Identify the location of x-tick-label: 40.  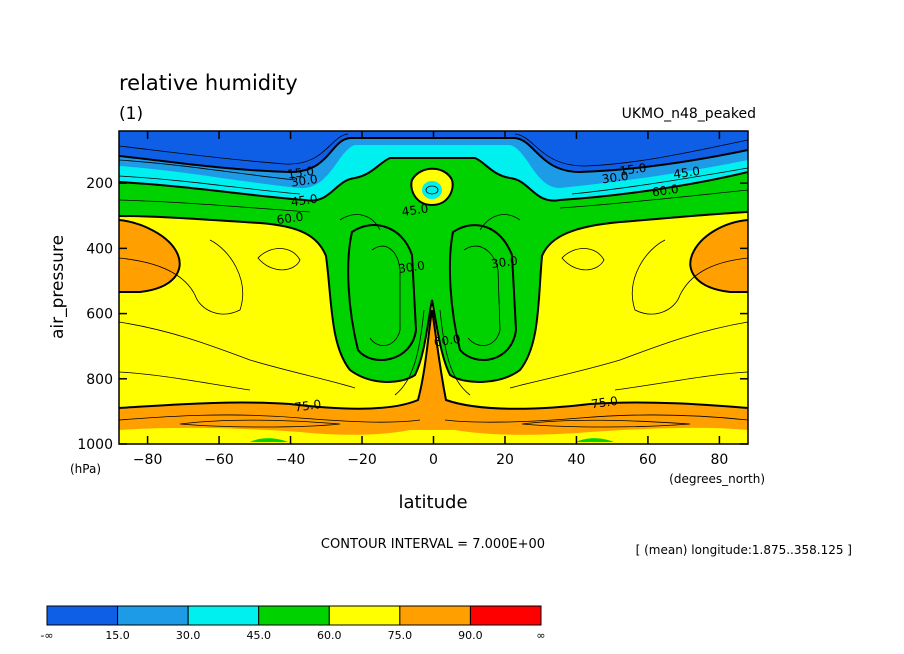
(577, 460).